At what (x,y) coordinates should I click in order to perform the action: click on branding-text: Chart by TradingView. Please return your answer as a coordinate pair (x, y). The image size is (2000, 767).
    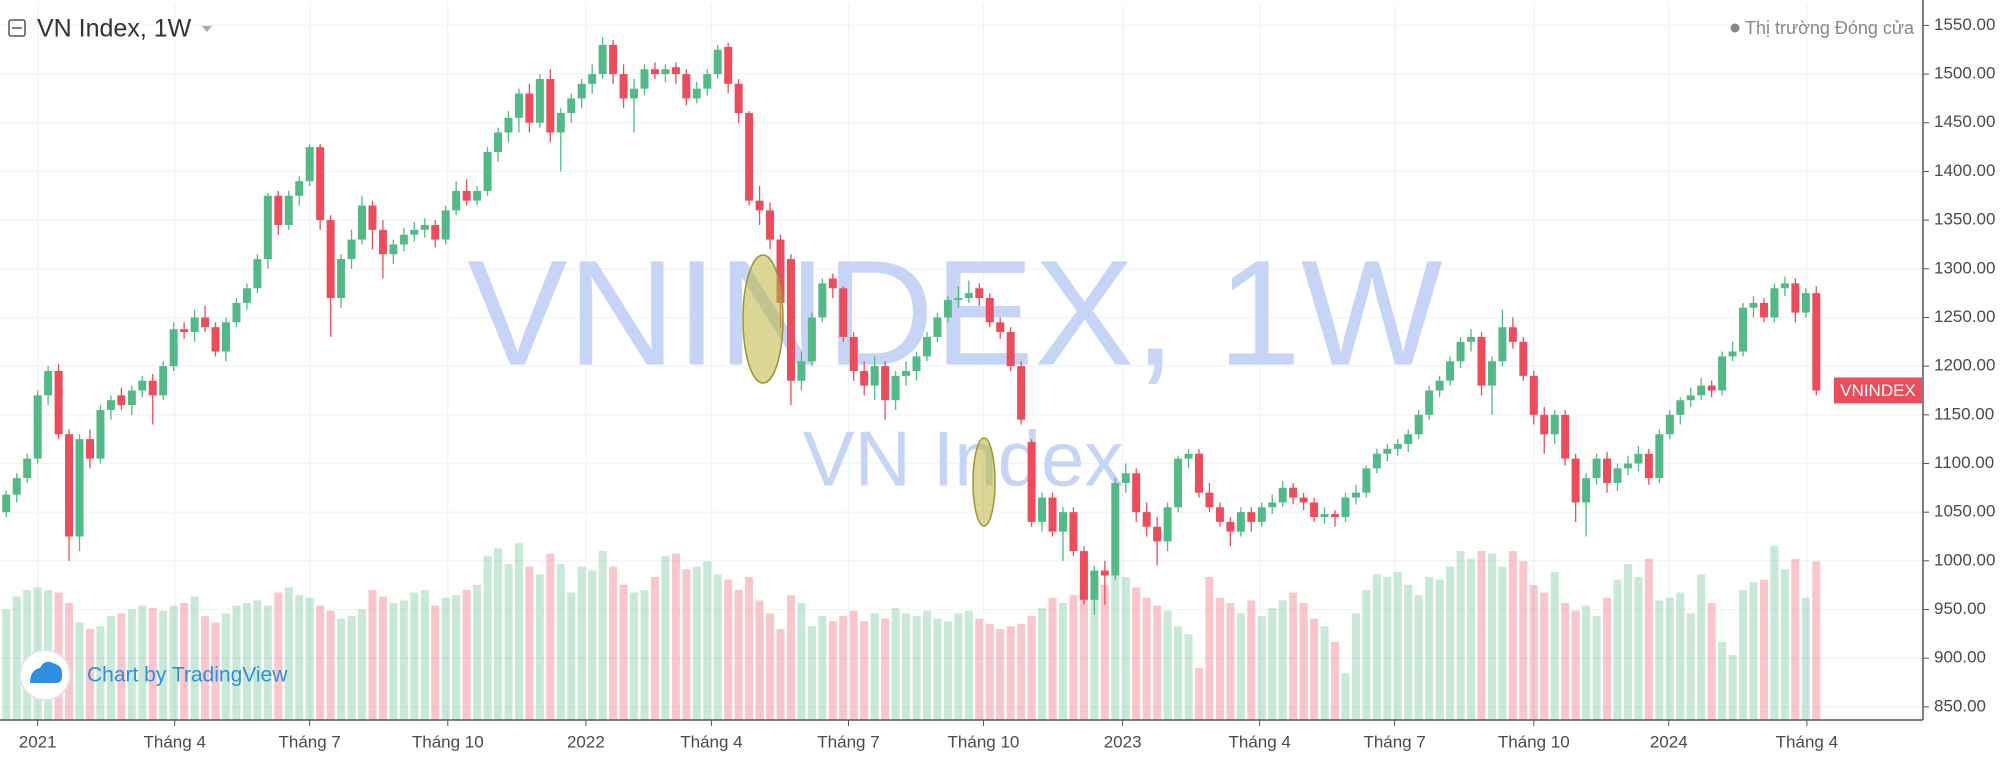
    Looking at the image, I should click on (187, 675).